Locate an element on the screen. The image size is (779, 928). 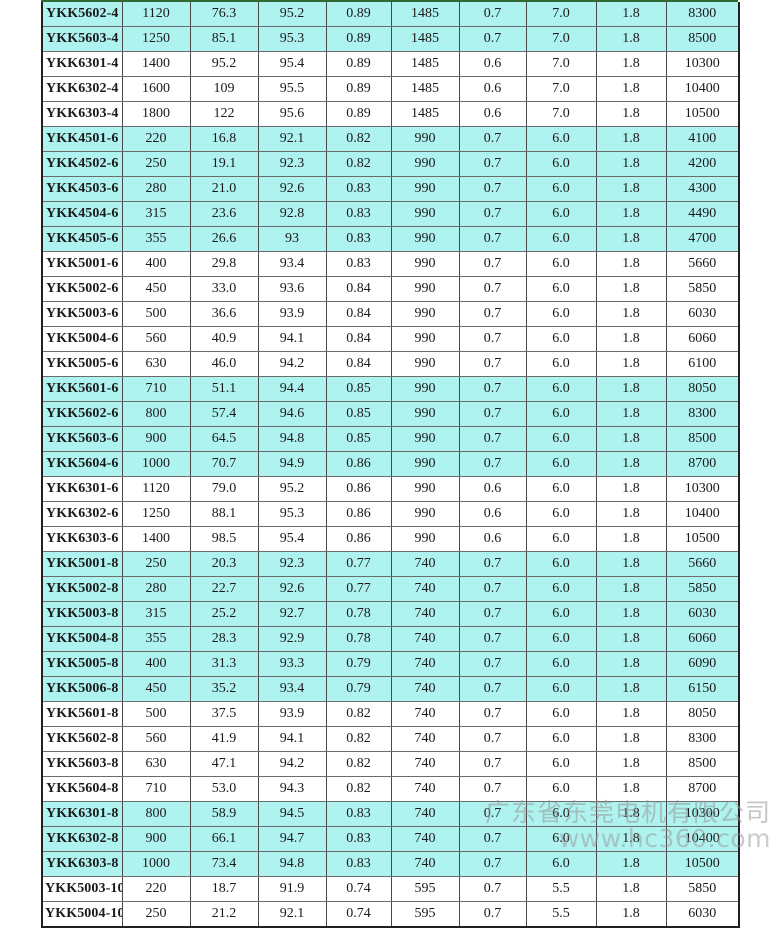
table-row: YKK5005-8 400 31.3 93.3 0.79 740 0.7 6.0 1.8 6090 is located at coordinates (390, 664).